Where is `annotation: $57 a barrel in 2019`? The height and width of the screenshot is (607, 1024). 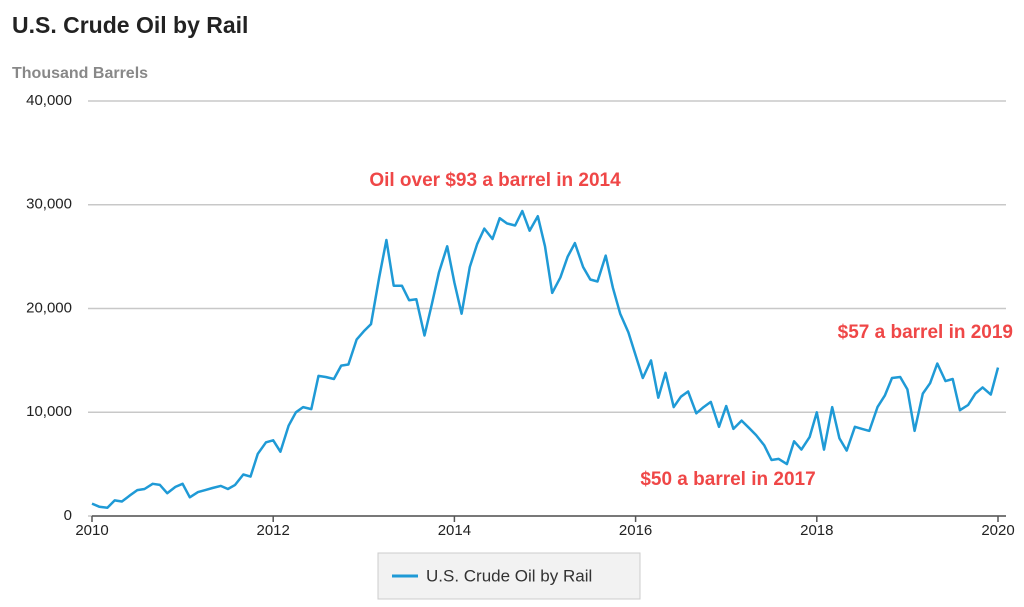
annotation: $57 a barrel in 2019 is located at coordinates (925, 332).